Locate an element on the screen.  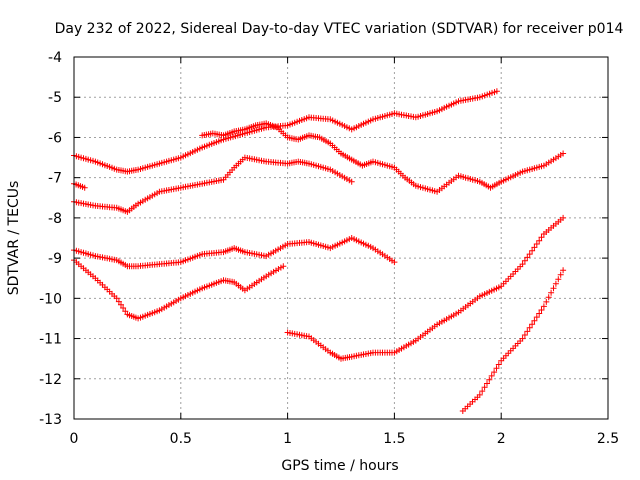
x-tick-label: 2.5 is located at coordinates (608, 439).